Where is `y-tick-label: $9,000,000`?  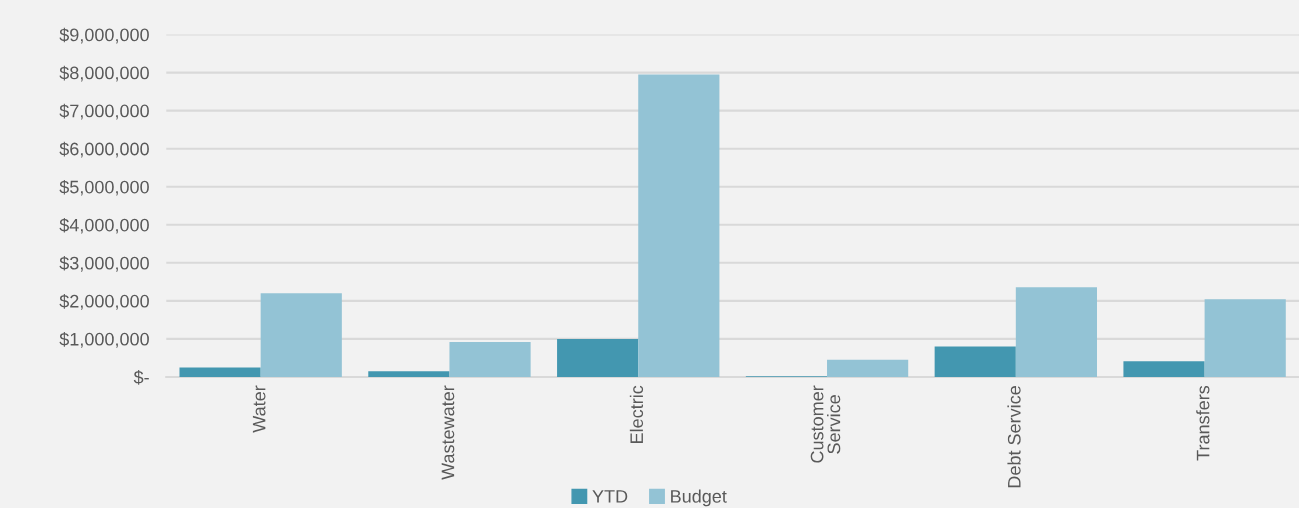 y-tick-label: $9,000,000 is located at coordinates (104, 35).